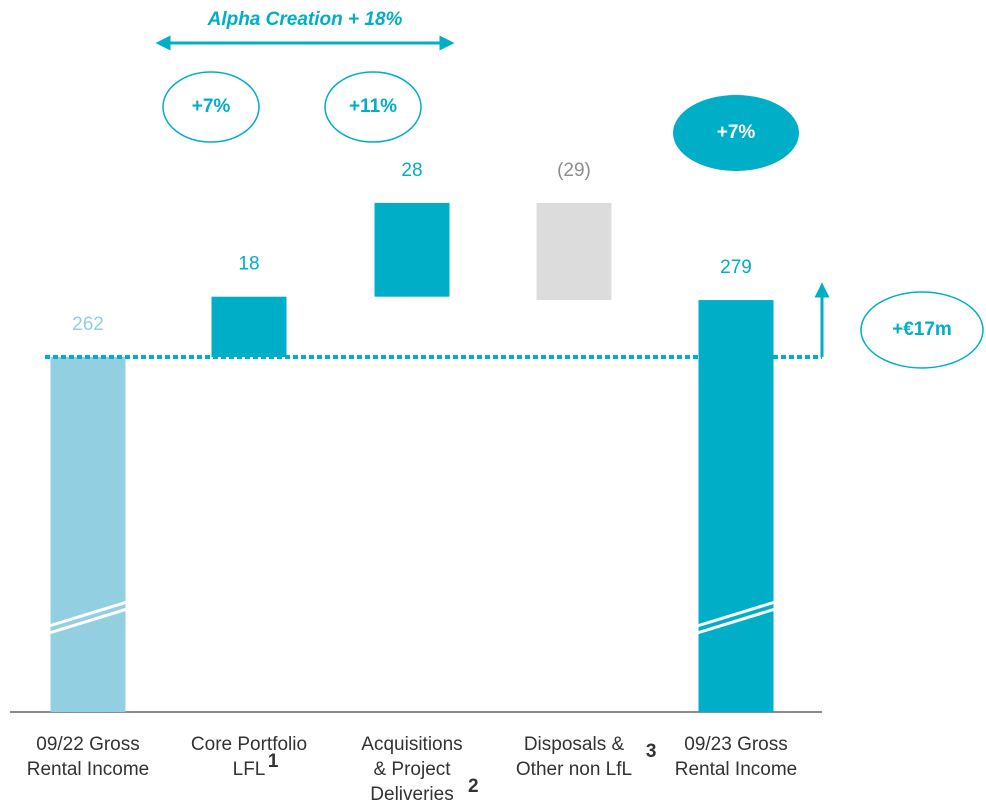 The width and height of the screenshot is (986, 811). What do you see at coordinates (248, 264) in the screenshot?
I see `value-label: 18` at bounding box center [248, 264].